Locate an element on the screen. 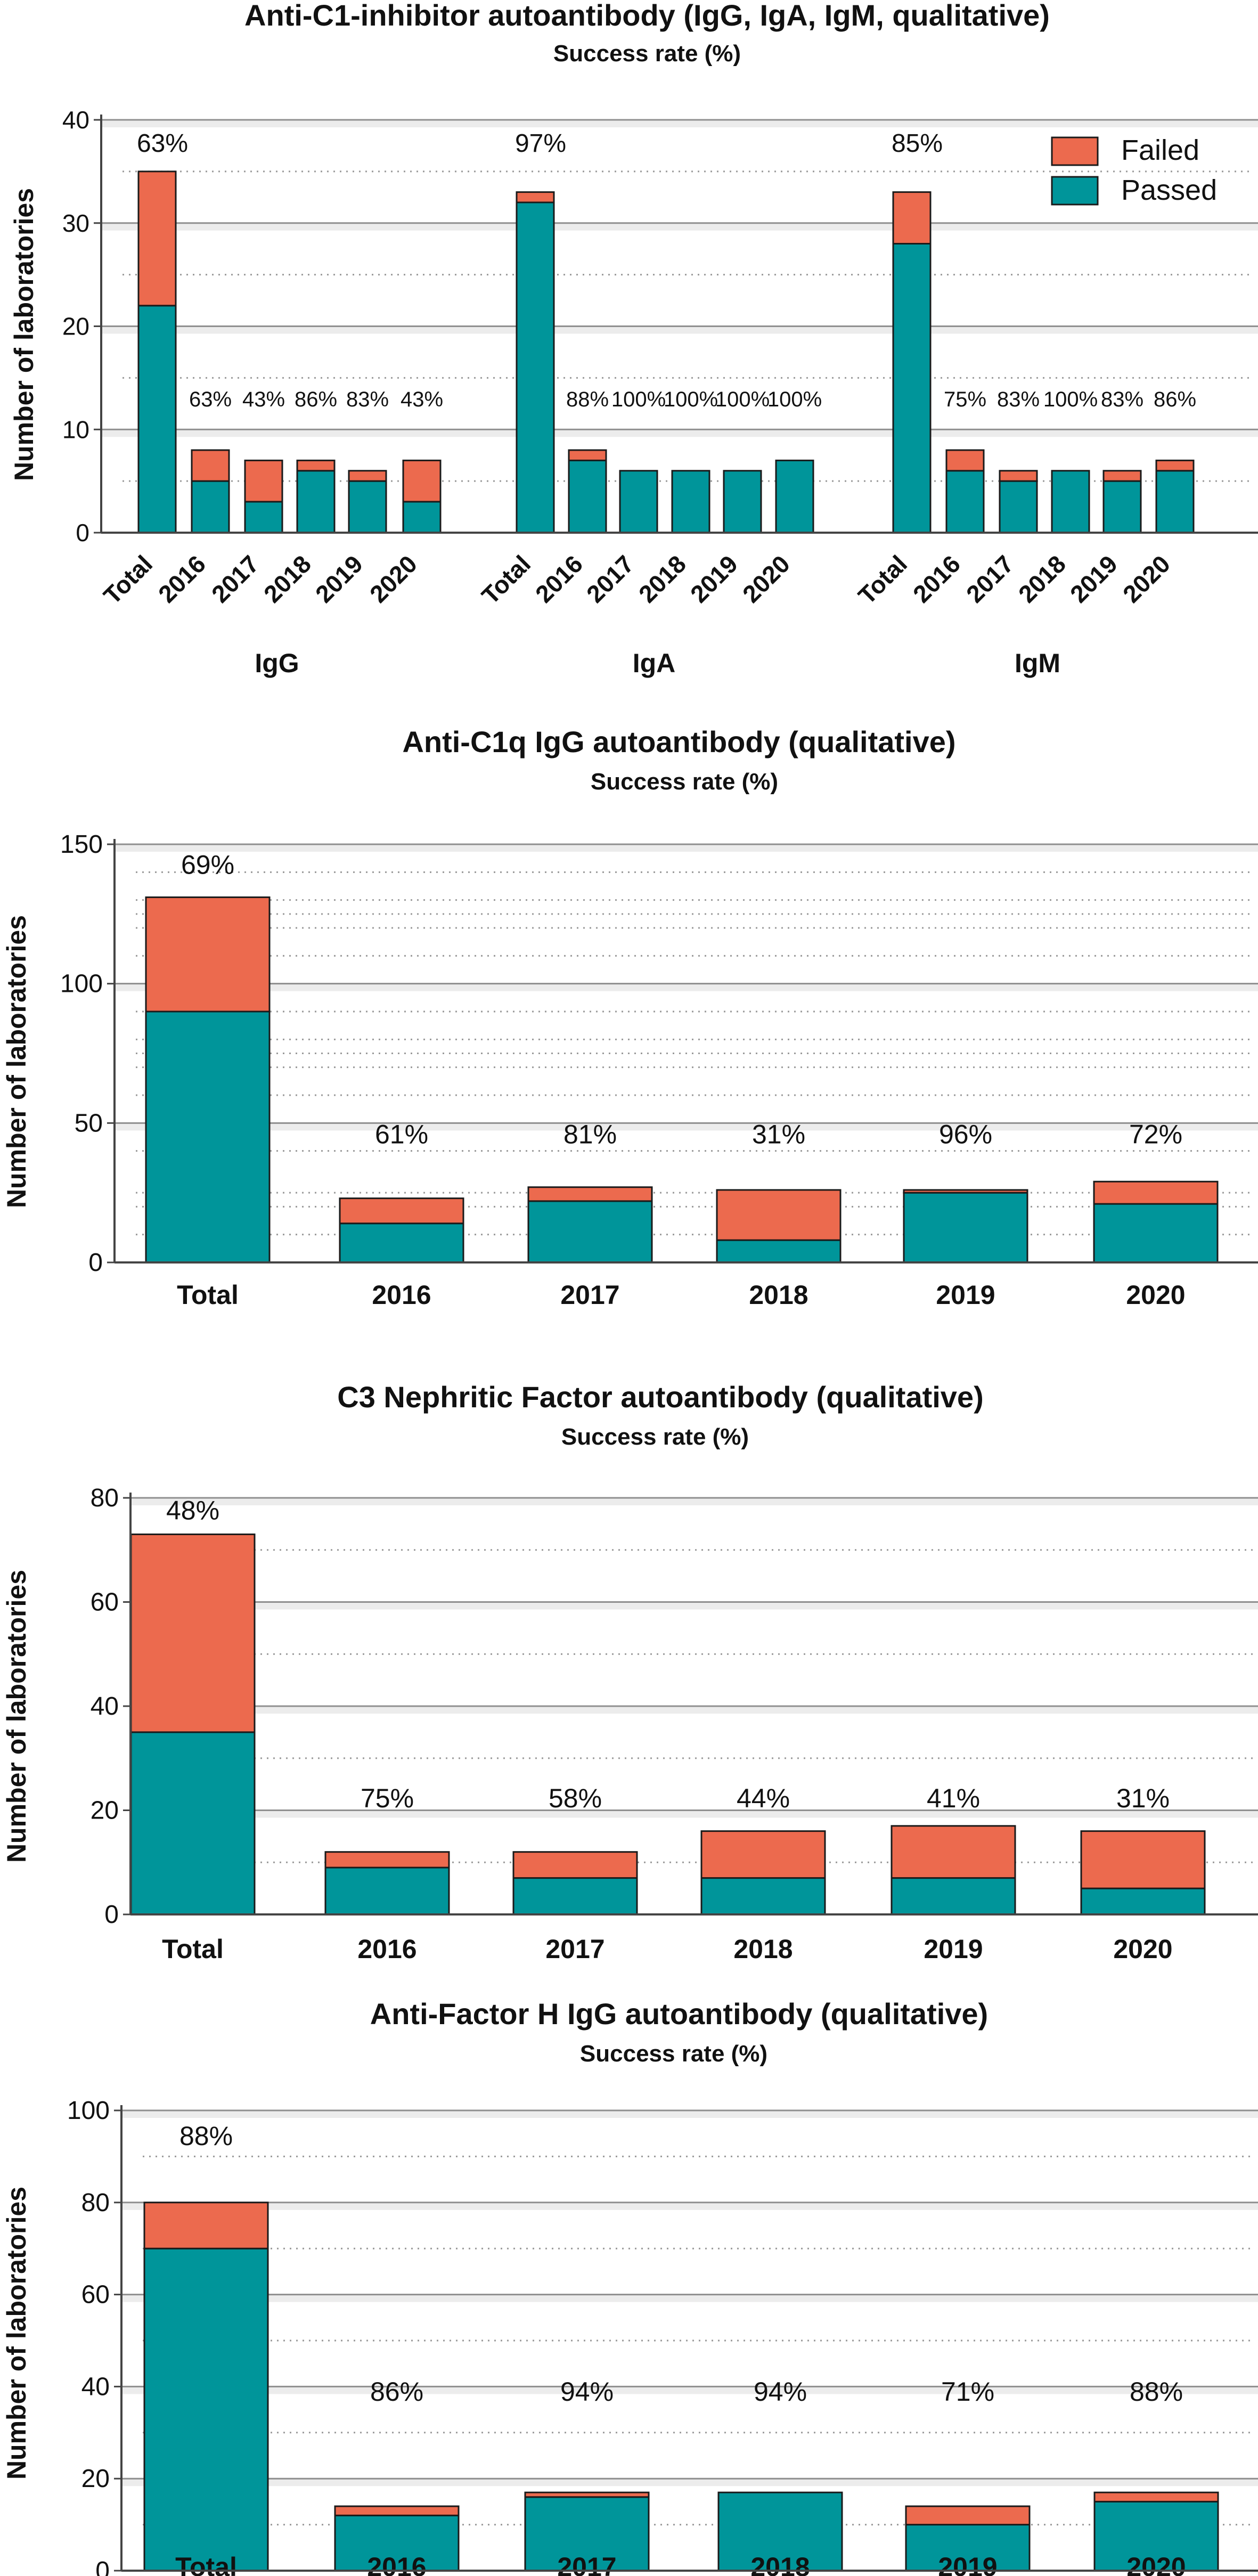  legend: Failed Passed is located at coordinates (1134, 170).